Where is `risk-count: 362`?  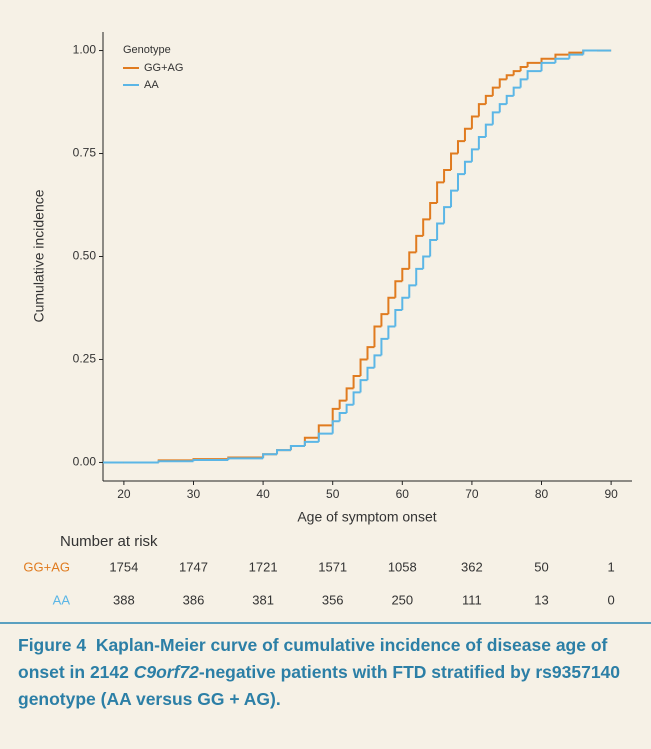
risk-count: 362 is located at coordinates (472, 566).